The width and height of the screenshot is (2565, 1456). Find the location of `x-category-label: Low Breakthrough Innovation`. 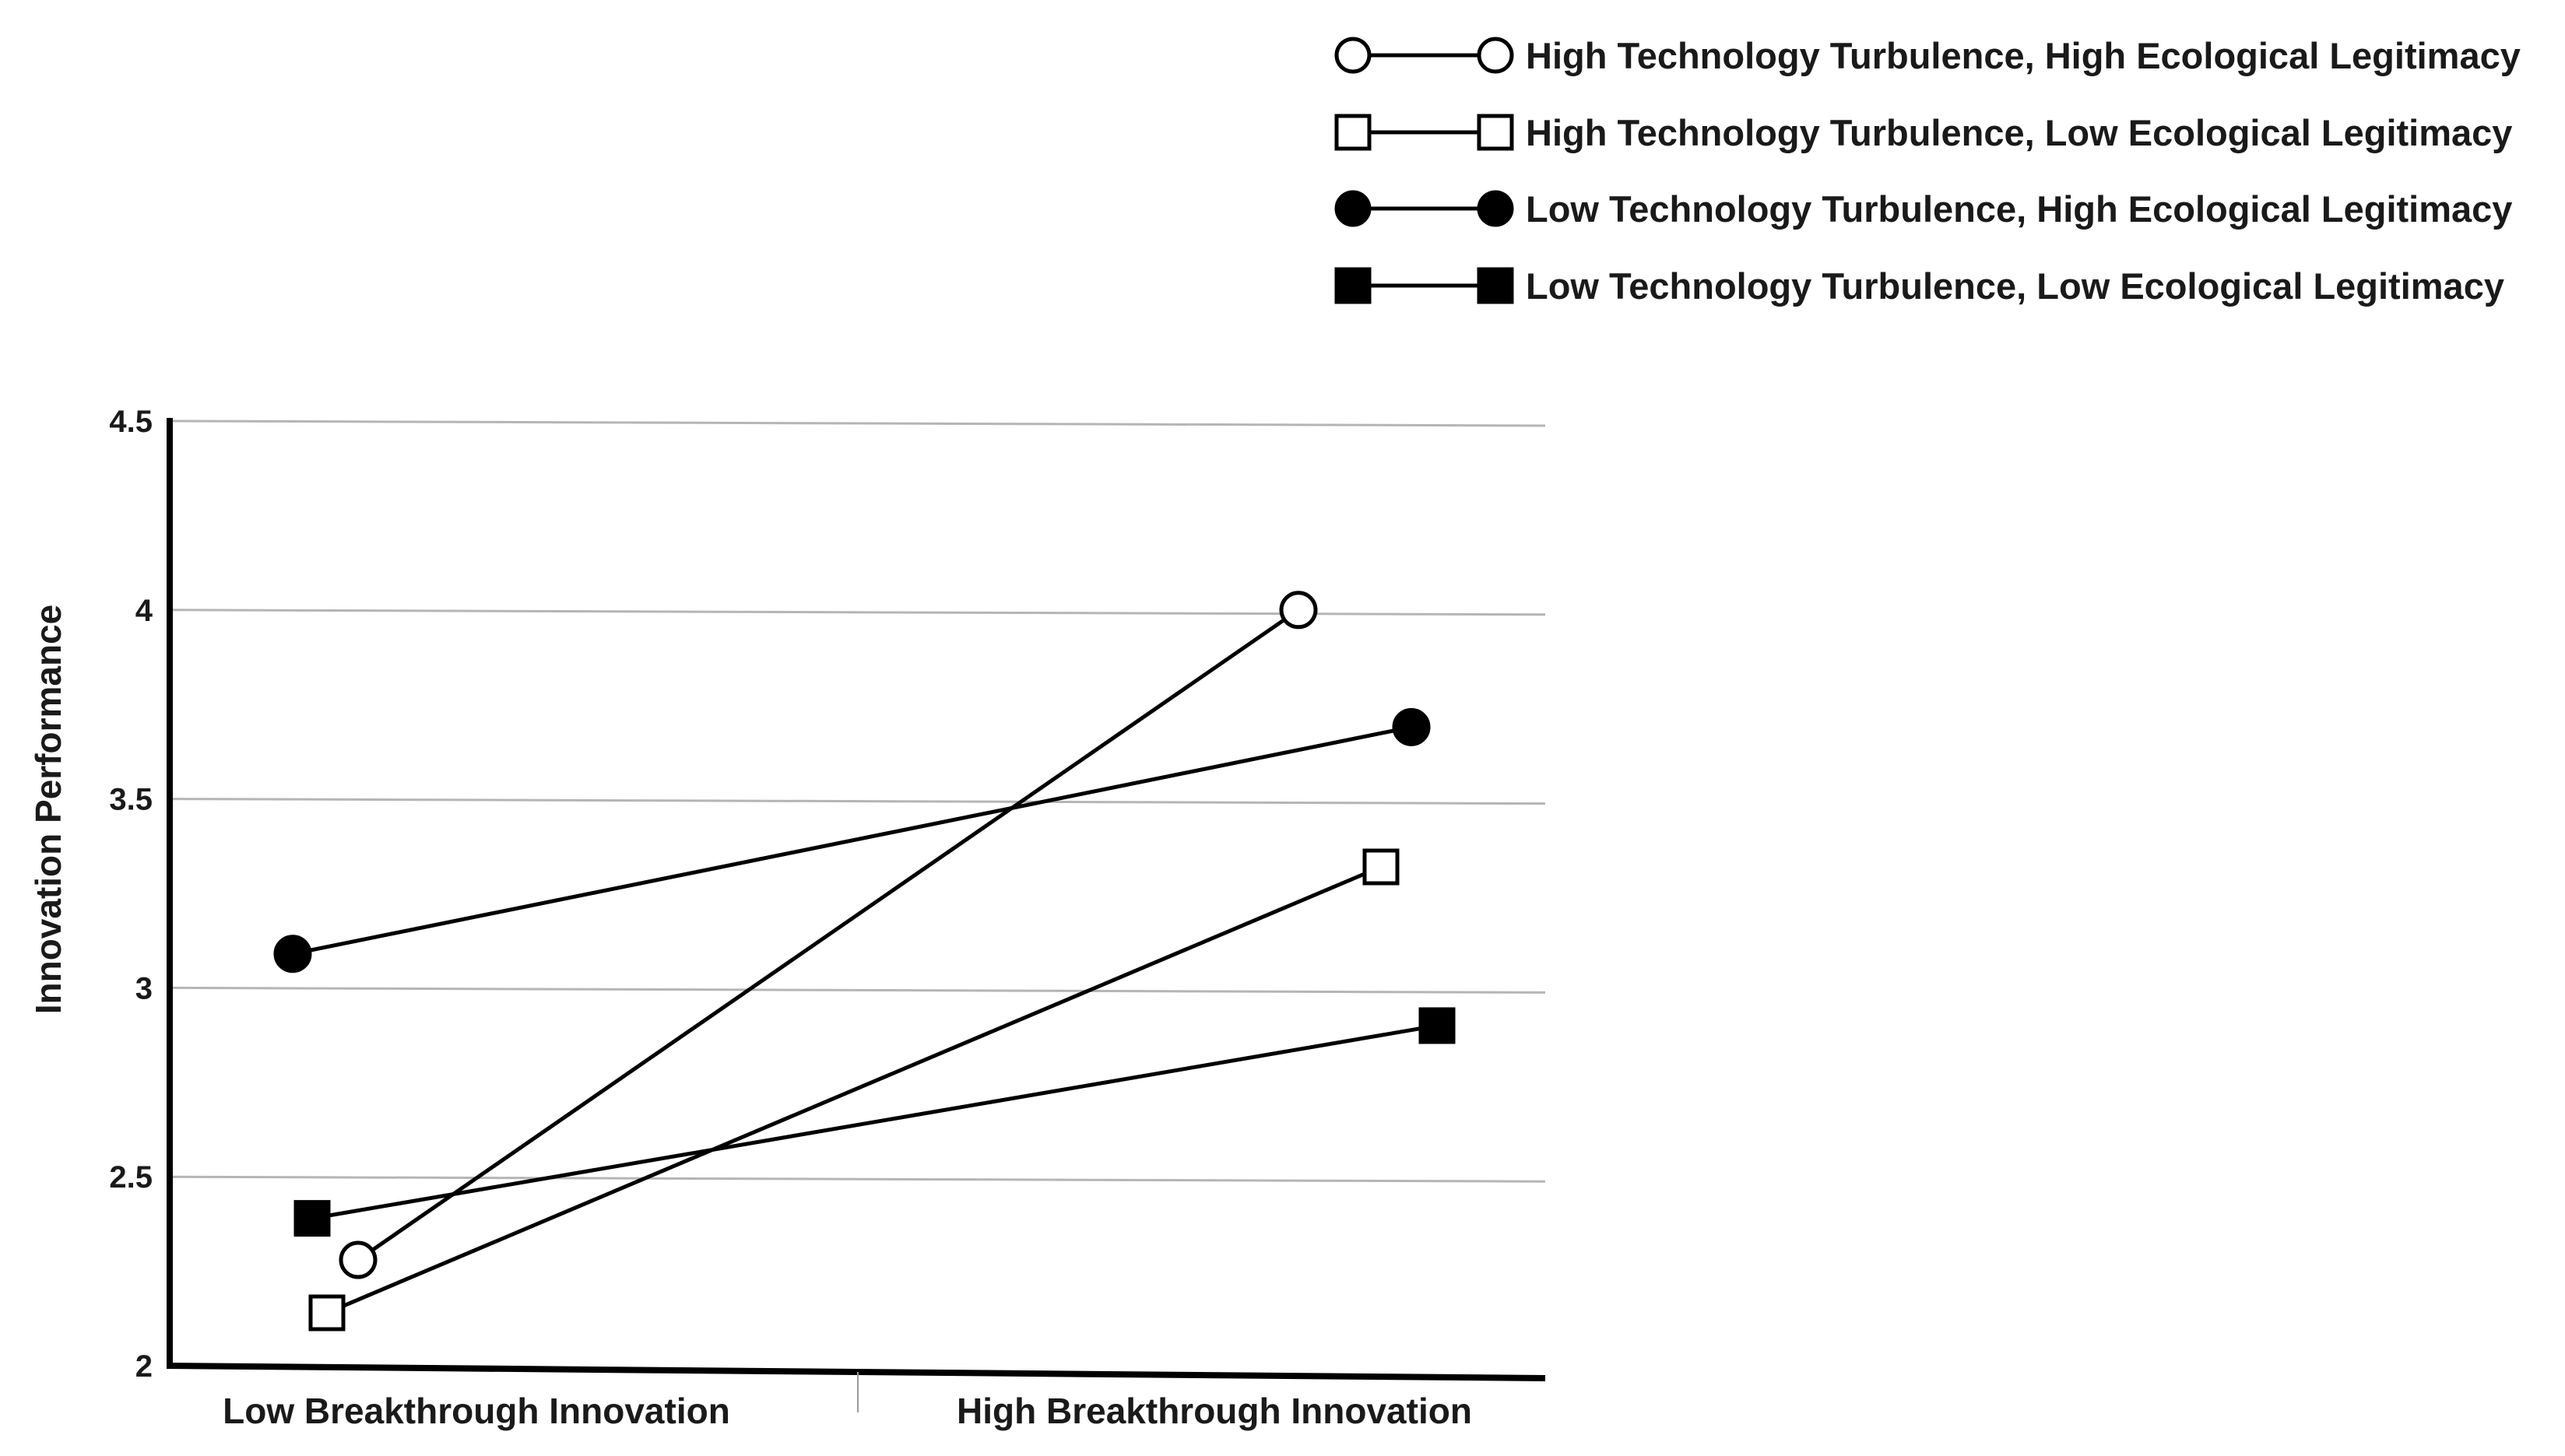

x-category-label: Low Breakthrough Innovation is located at coordinates (477, 1411).